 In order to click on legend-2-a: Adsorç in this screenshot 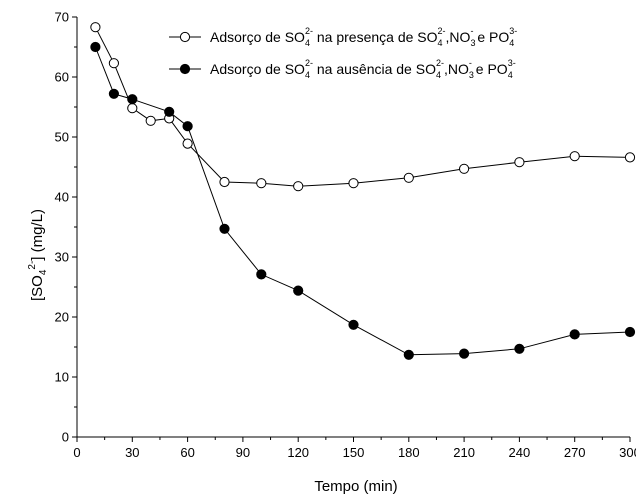, I will do `click(232, 69)`.